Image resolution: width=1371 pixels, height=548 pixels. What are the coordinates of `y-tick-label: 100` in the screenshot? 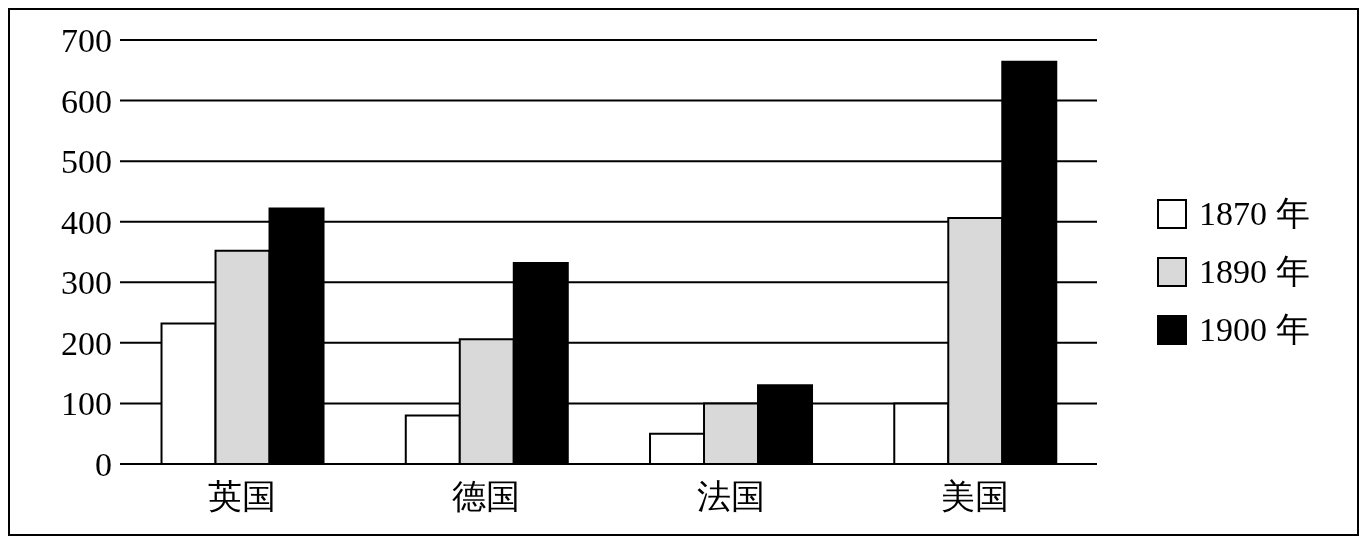 It's located at (86, 404).